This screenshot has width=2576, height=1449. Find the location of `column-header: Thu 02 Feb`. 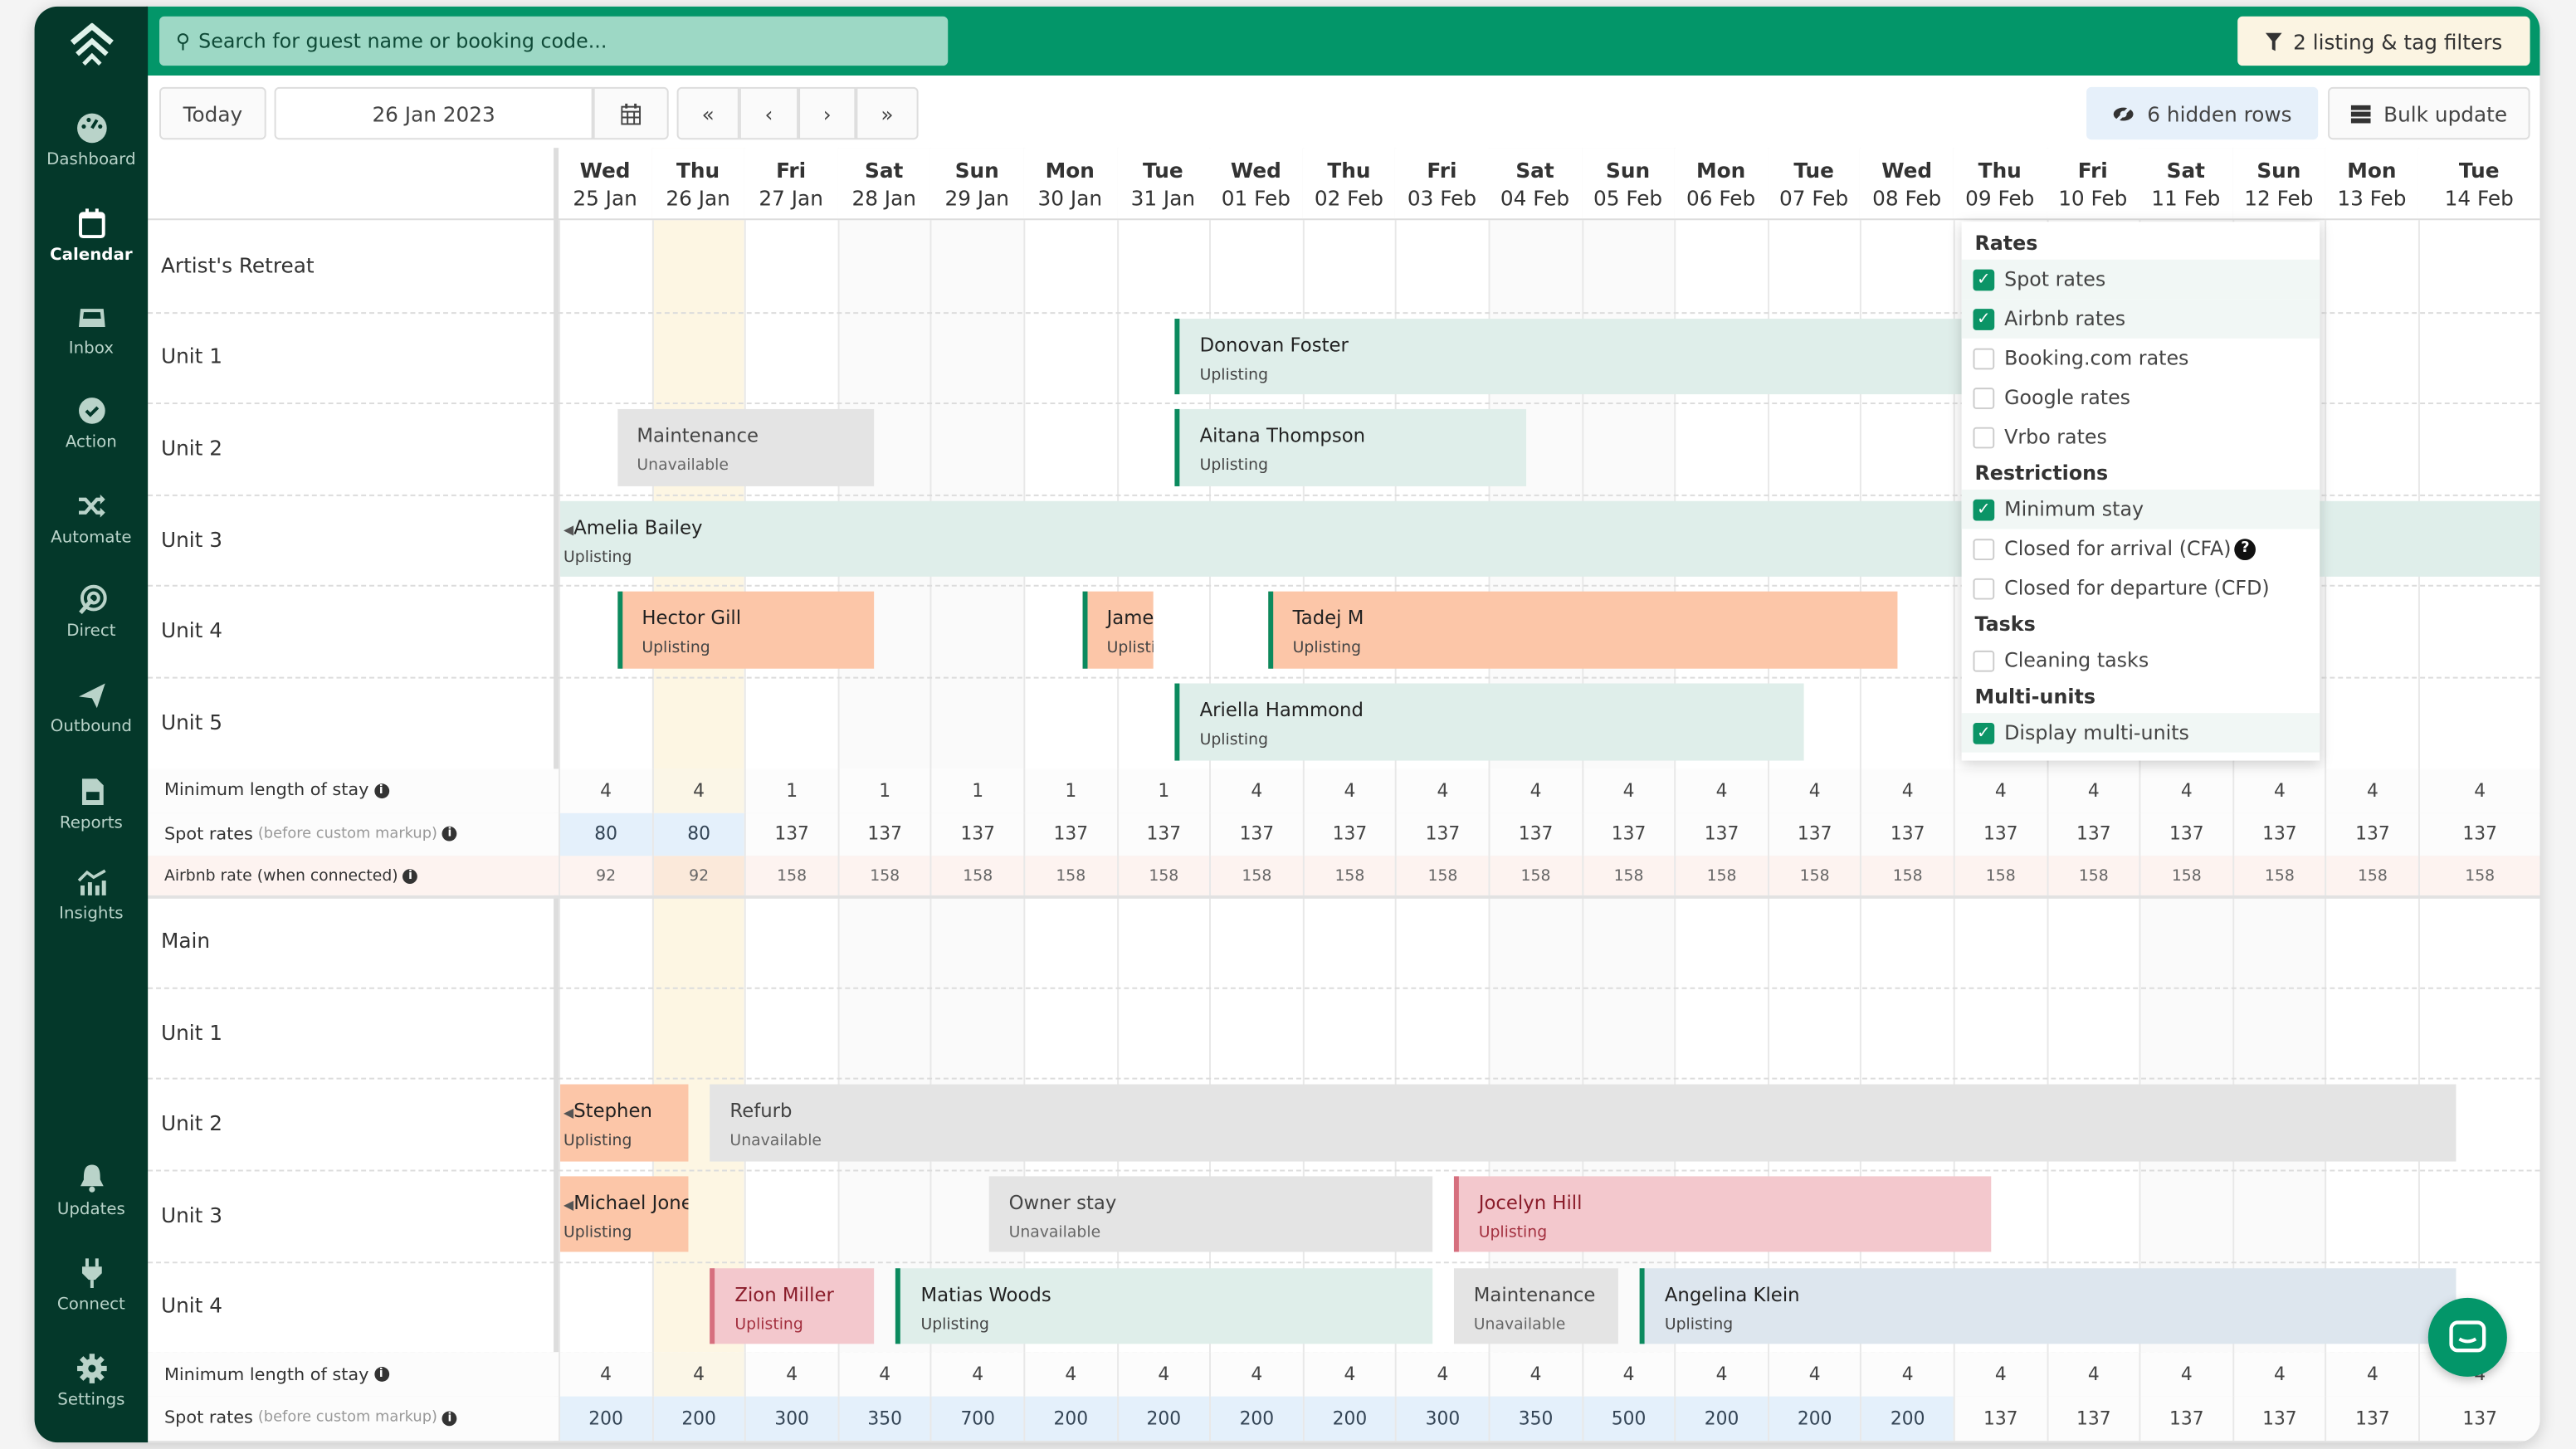

column-header: Thu 02 Feb is located at coordinates (1349, 185).